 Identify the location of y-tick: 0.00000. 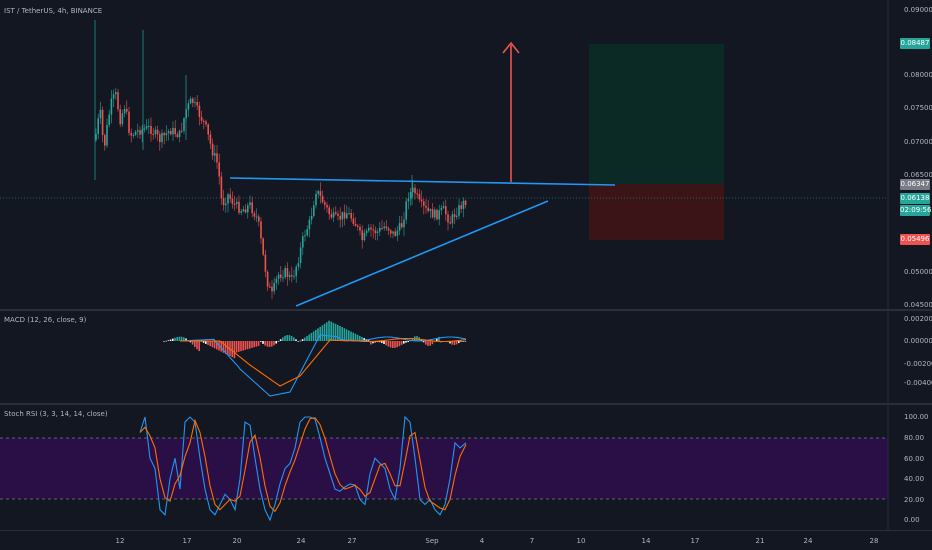
(918, 341).